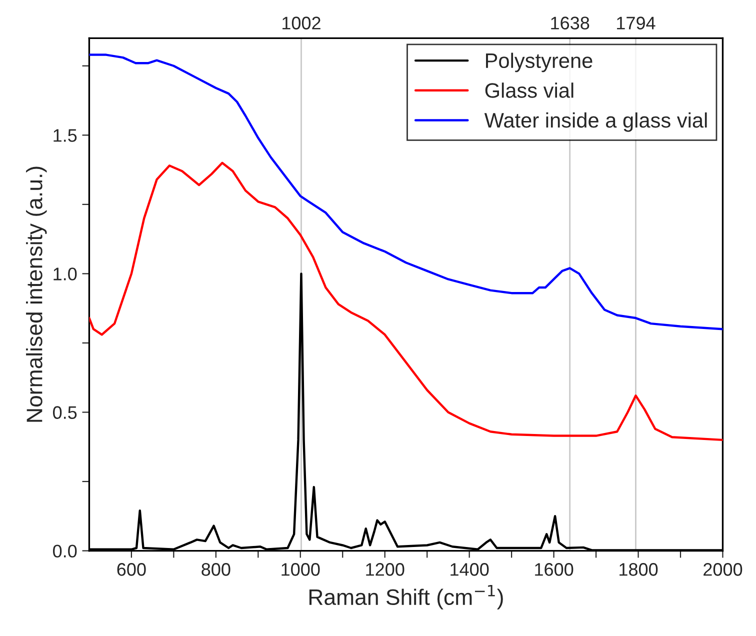 The width and height of the screenshot is (756, 636). Describe the element at coordinates (301, 23) in the screenshot. I see `ref-line-label: 1002` at that location.